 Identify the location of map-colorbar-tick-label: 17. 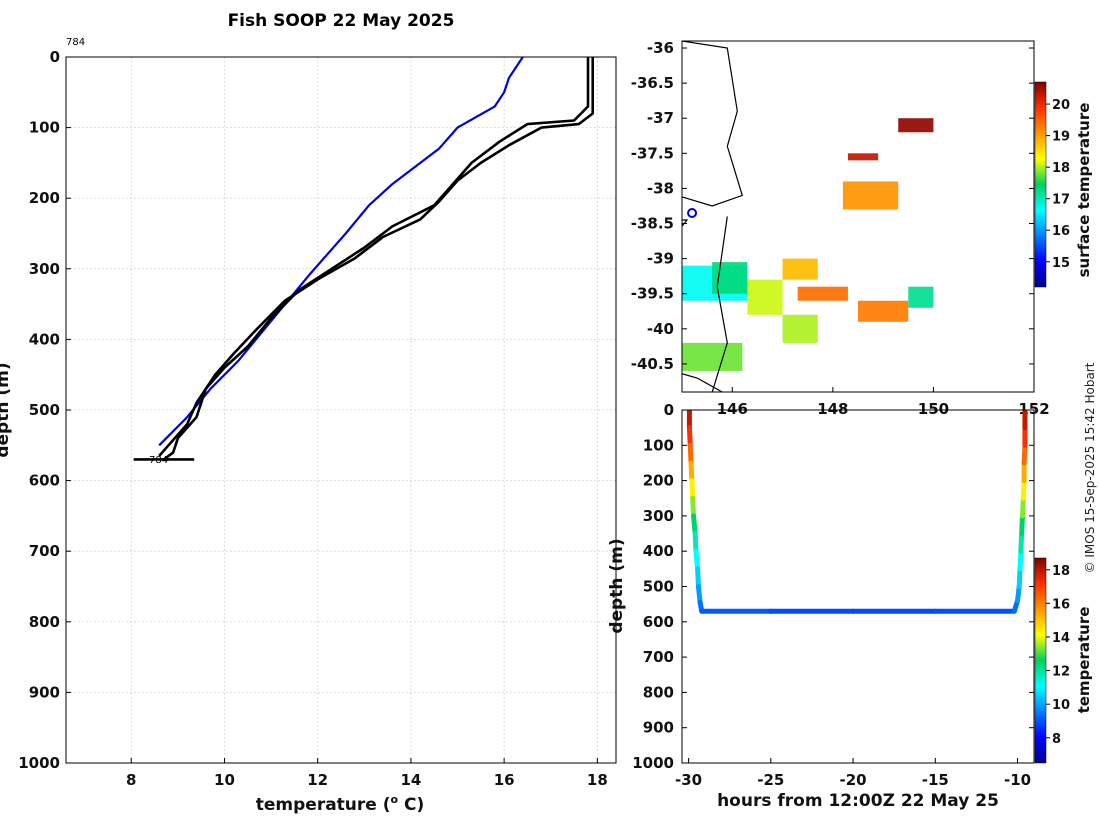
(1061, 200).